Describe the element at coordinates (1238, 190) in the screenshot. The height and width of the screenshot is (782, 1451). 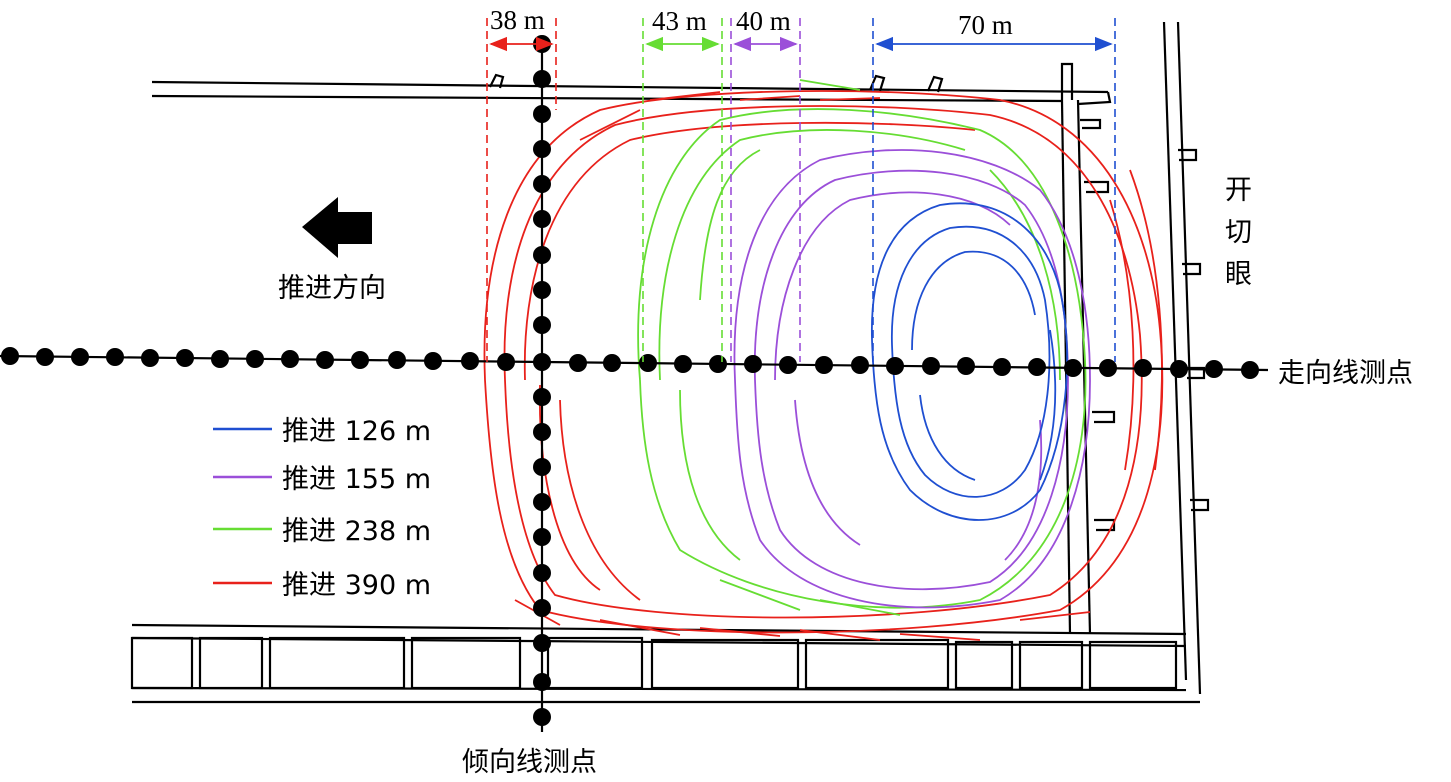
I see `cut-hole-label-1: 开` at that location.